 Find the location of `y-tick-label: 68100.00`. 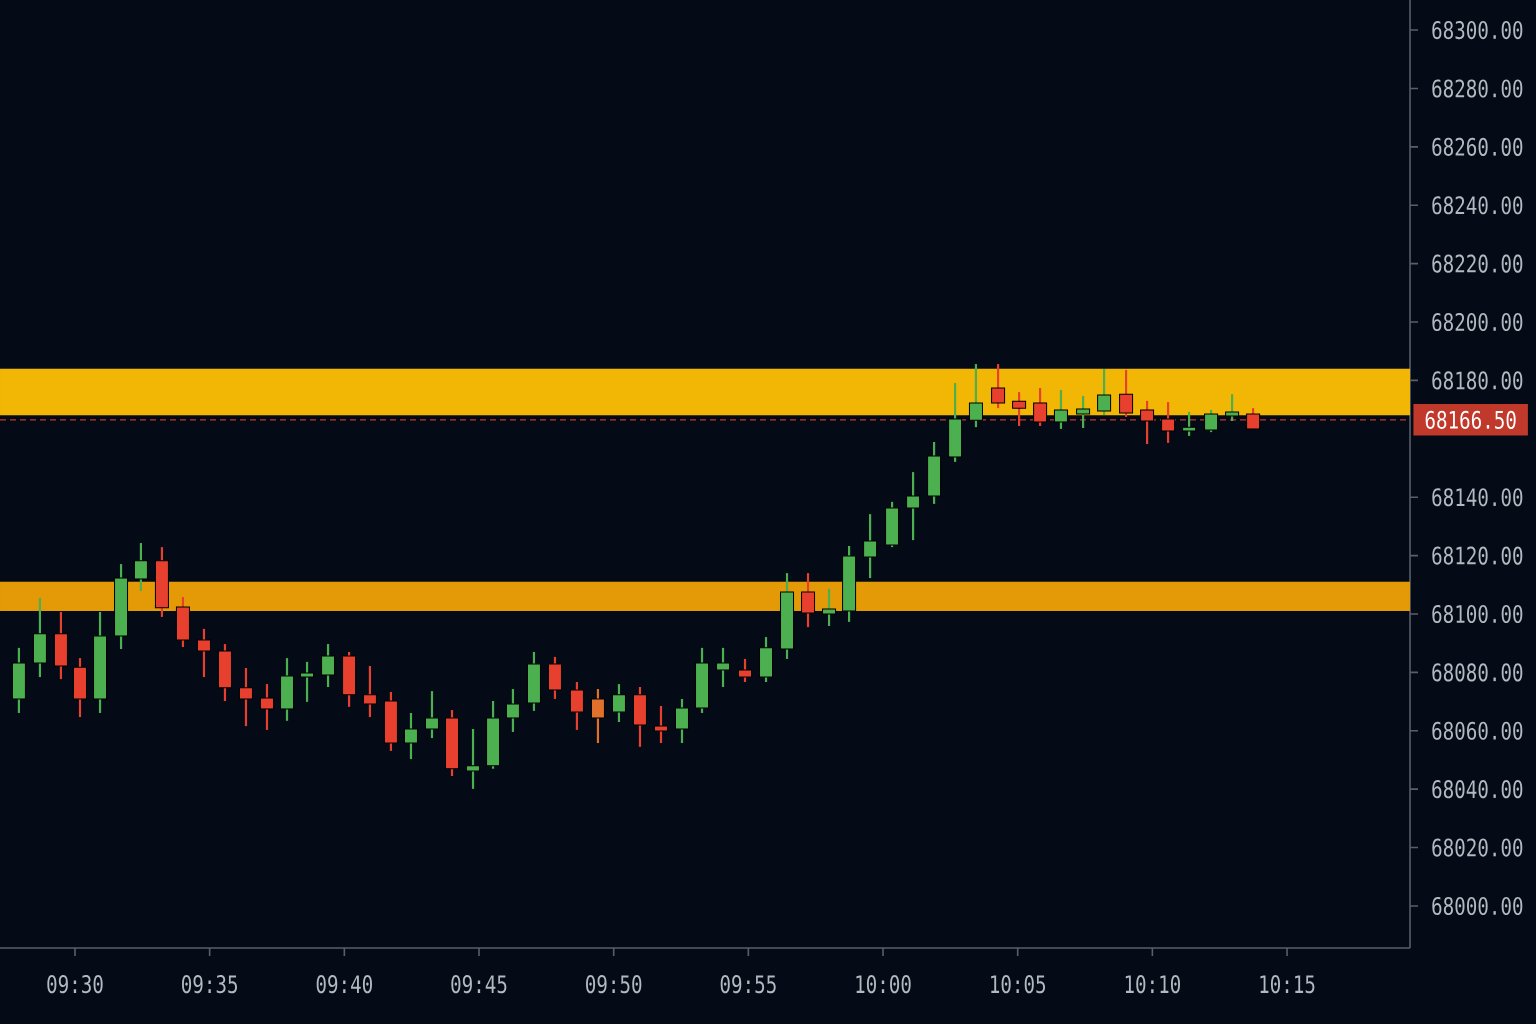

y-tick-label: 68100.00 is located at coordinates (1477, 614).